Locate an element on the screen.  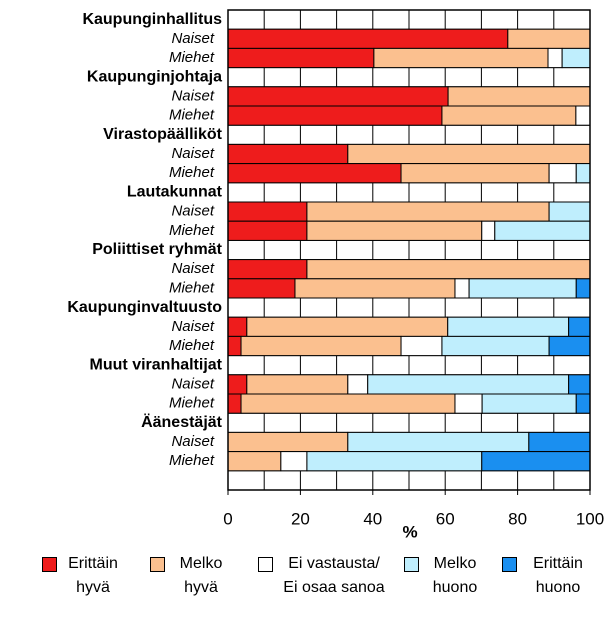
group-label: Poliittiset ryhmät is located at coordinates (157, 249).